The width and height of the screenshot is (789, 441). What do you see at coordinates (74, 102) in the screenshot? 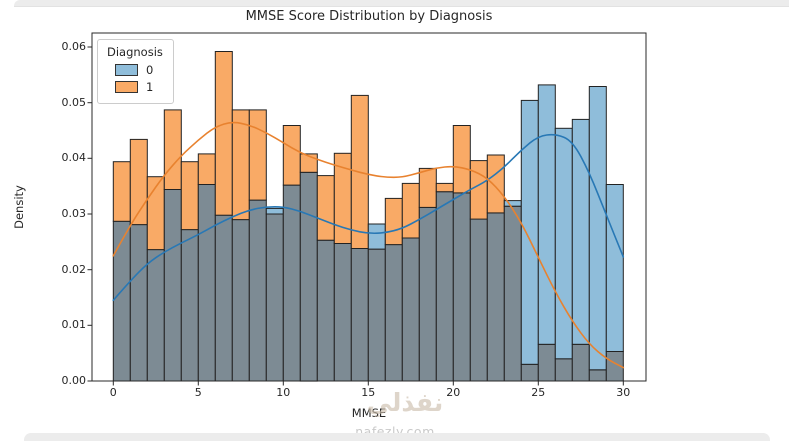
I see `y-tick-label: 0.05` at bounding box center [74, 102].